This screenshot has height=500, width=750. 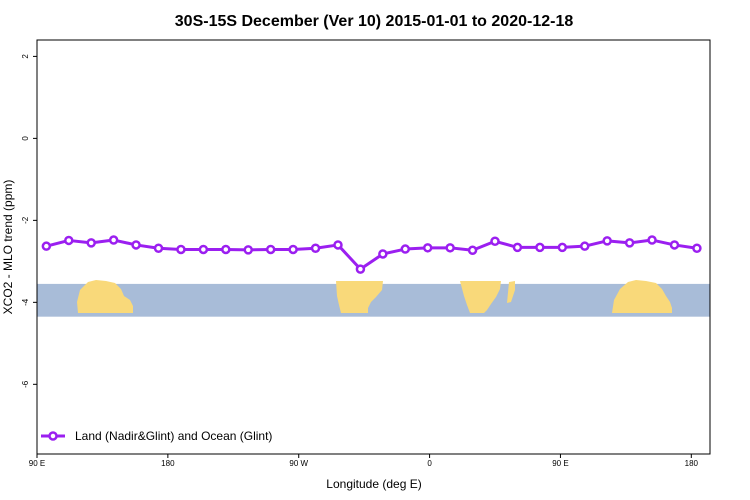 I want to click on x-axis-ticks: 90 E 180 90 W 0 90 E 180, so click(x=364, y=461).